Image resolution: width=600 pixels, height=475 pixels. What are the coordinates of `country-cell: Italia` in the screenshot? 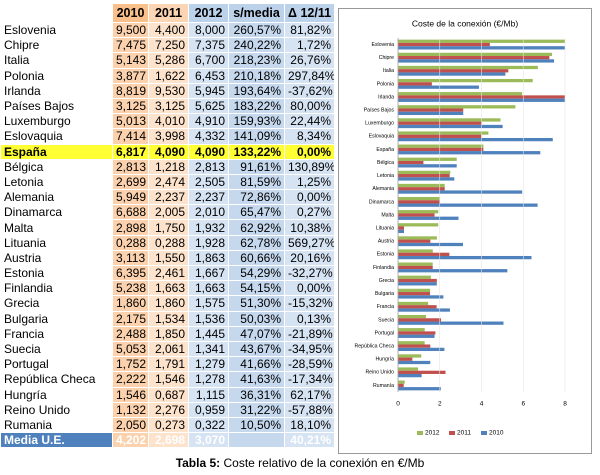 It's located at (56, 60).